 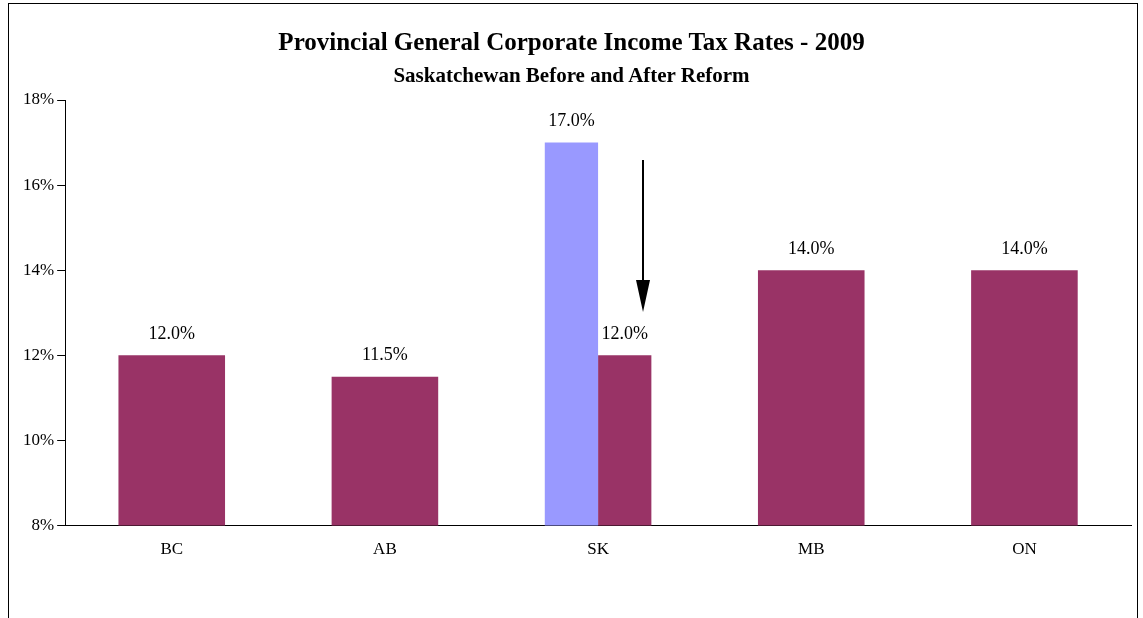 What do you see at coordinates (38, 354) in the screenshot?
I see `y-tick-label: 12%` at bounding box center [38, 354].